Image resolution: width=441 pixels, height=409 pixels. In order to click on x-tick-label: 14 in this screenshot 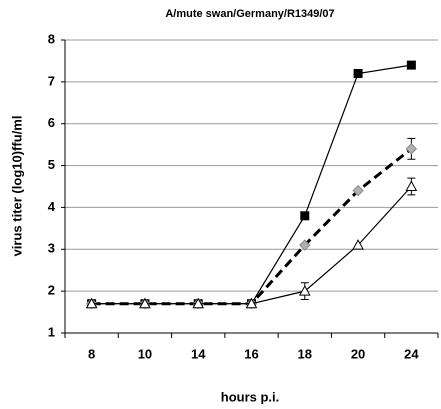, I will do `click(198, 353)`.